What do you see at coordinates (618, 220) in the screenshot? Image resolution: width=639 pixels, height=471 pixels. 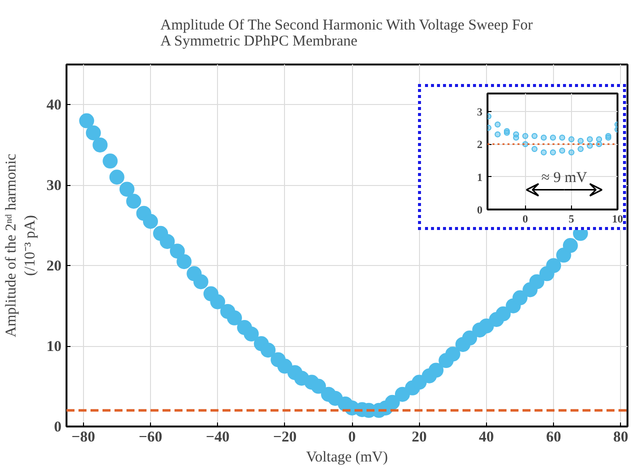 I see `x-tick-label: 10` at bounding box center [618, 220].